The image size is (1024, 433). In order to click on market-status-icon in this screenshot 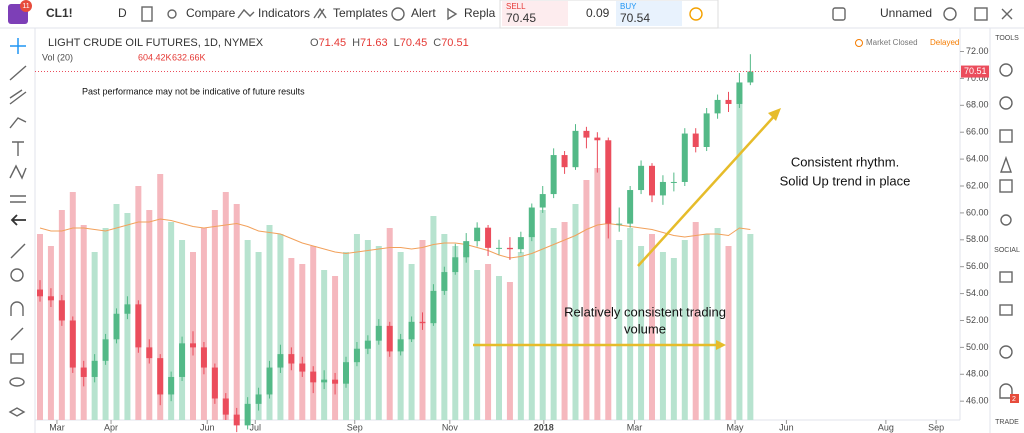, I will do `click(859, 43)`.